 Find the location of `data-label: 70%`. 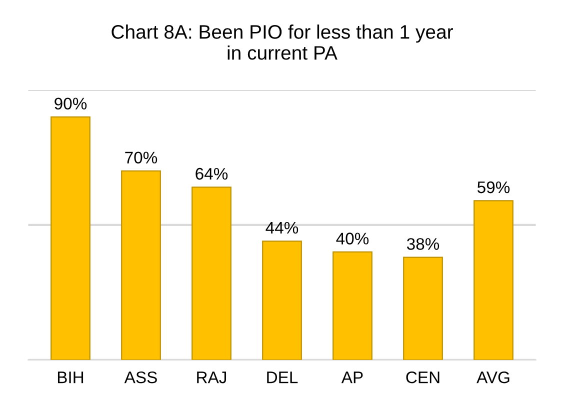

data-label: 70% is located at coordinates (141, 158).